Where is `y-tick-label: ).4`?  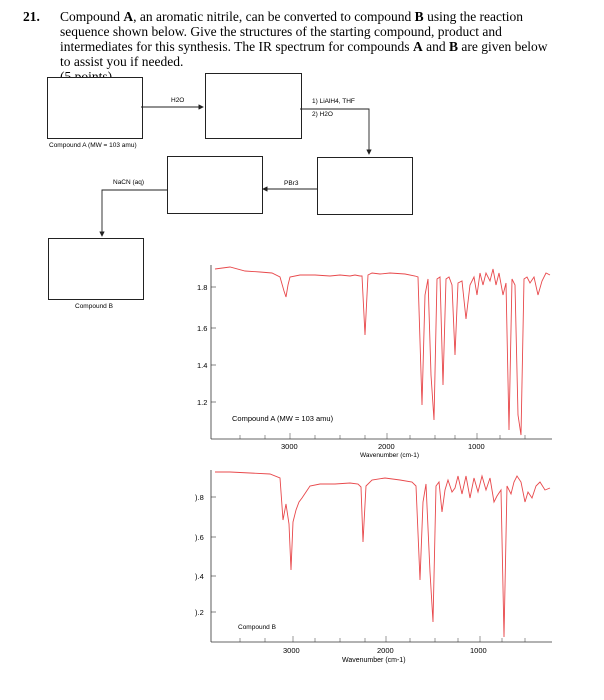
y-tick-label: ).4 is located at coordinates (199, 576).